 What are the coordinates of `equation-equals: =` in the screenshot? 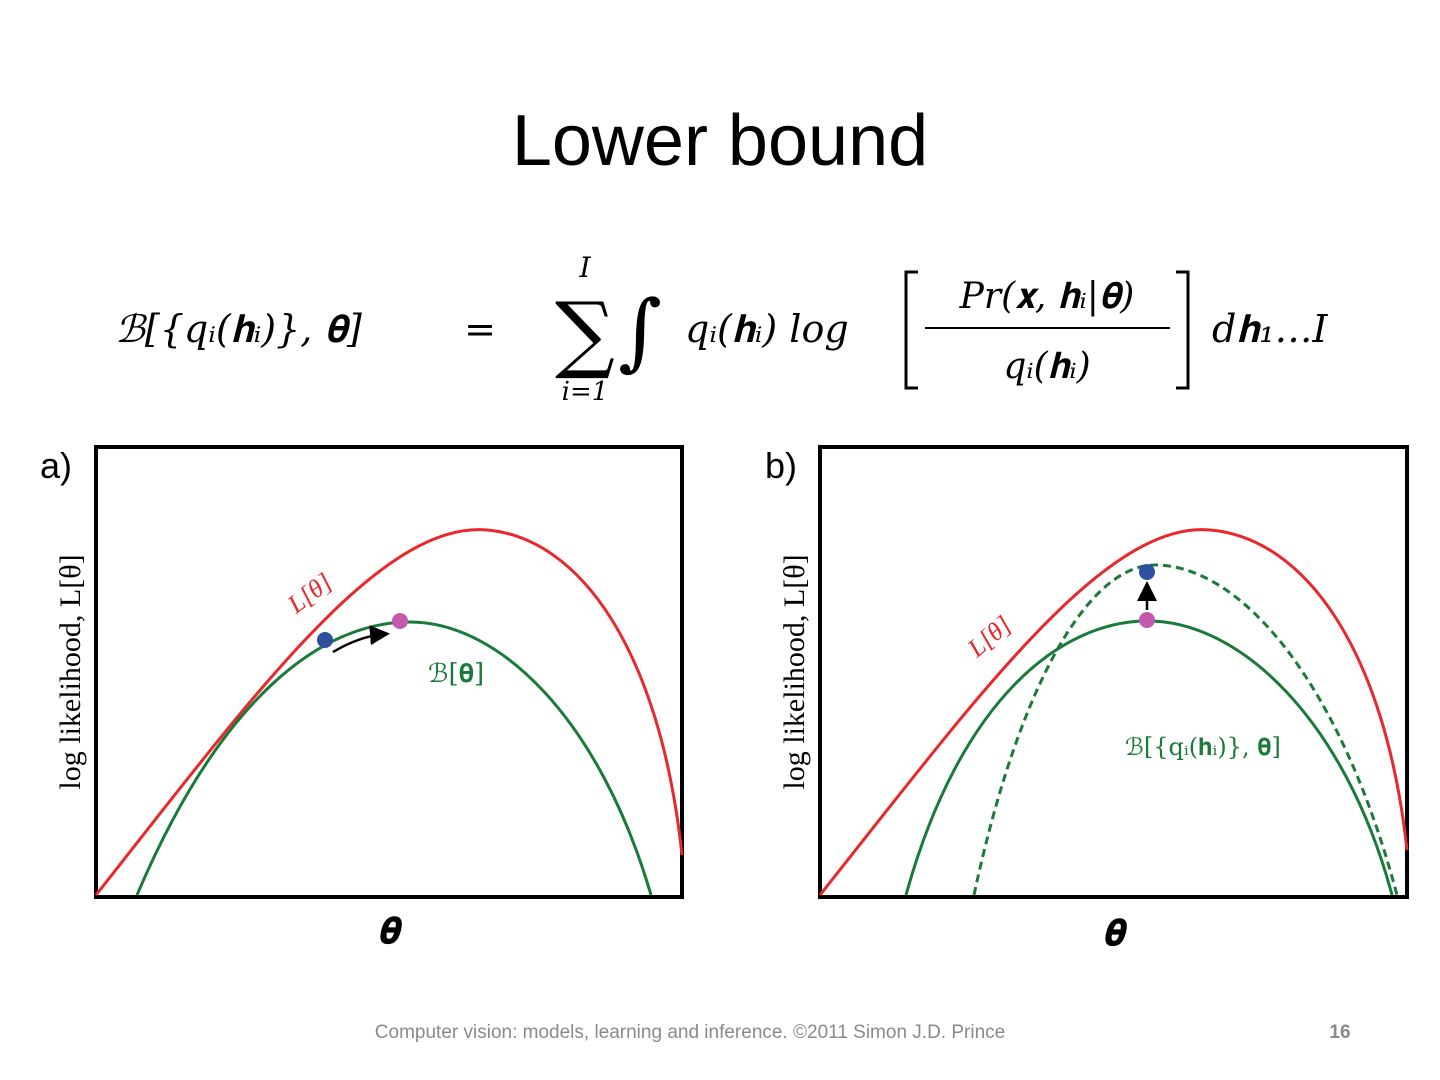 It's located at (480, 329).